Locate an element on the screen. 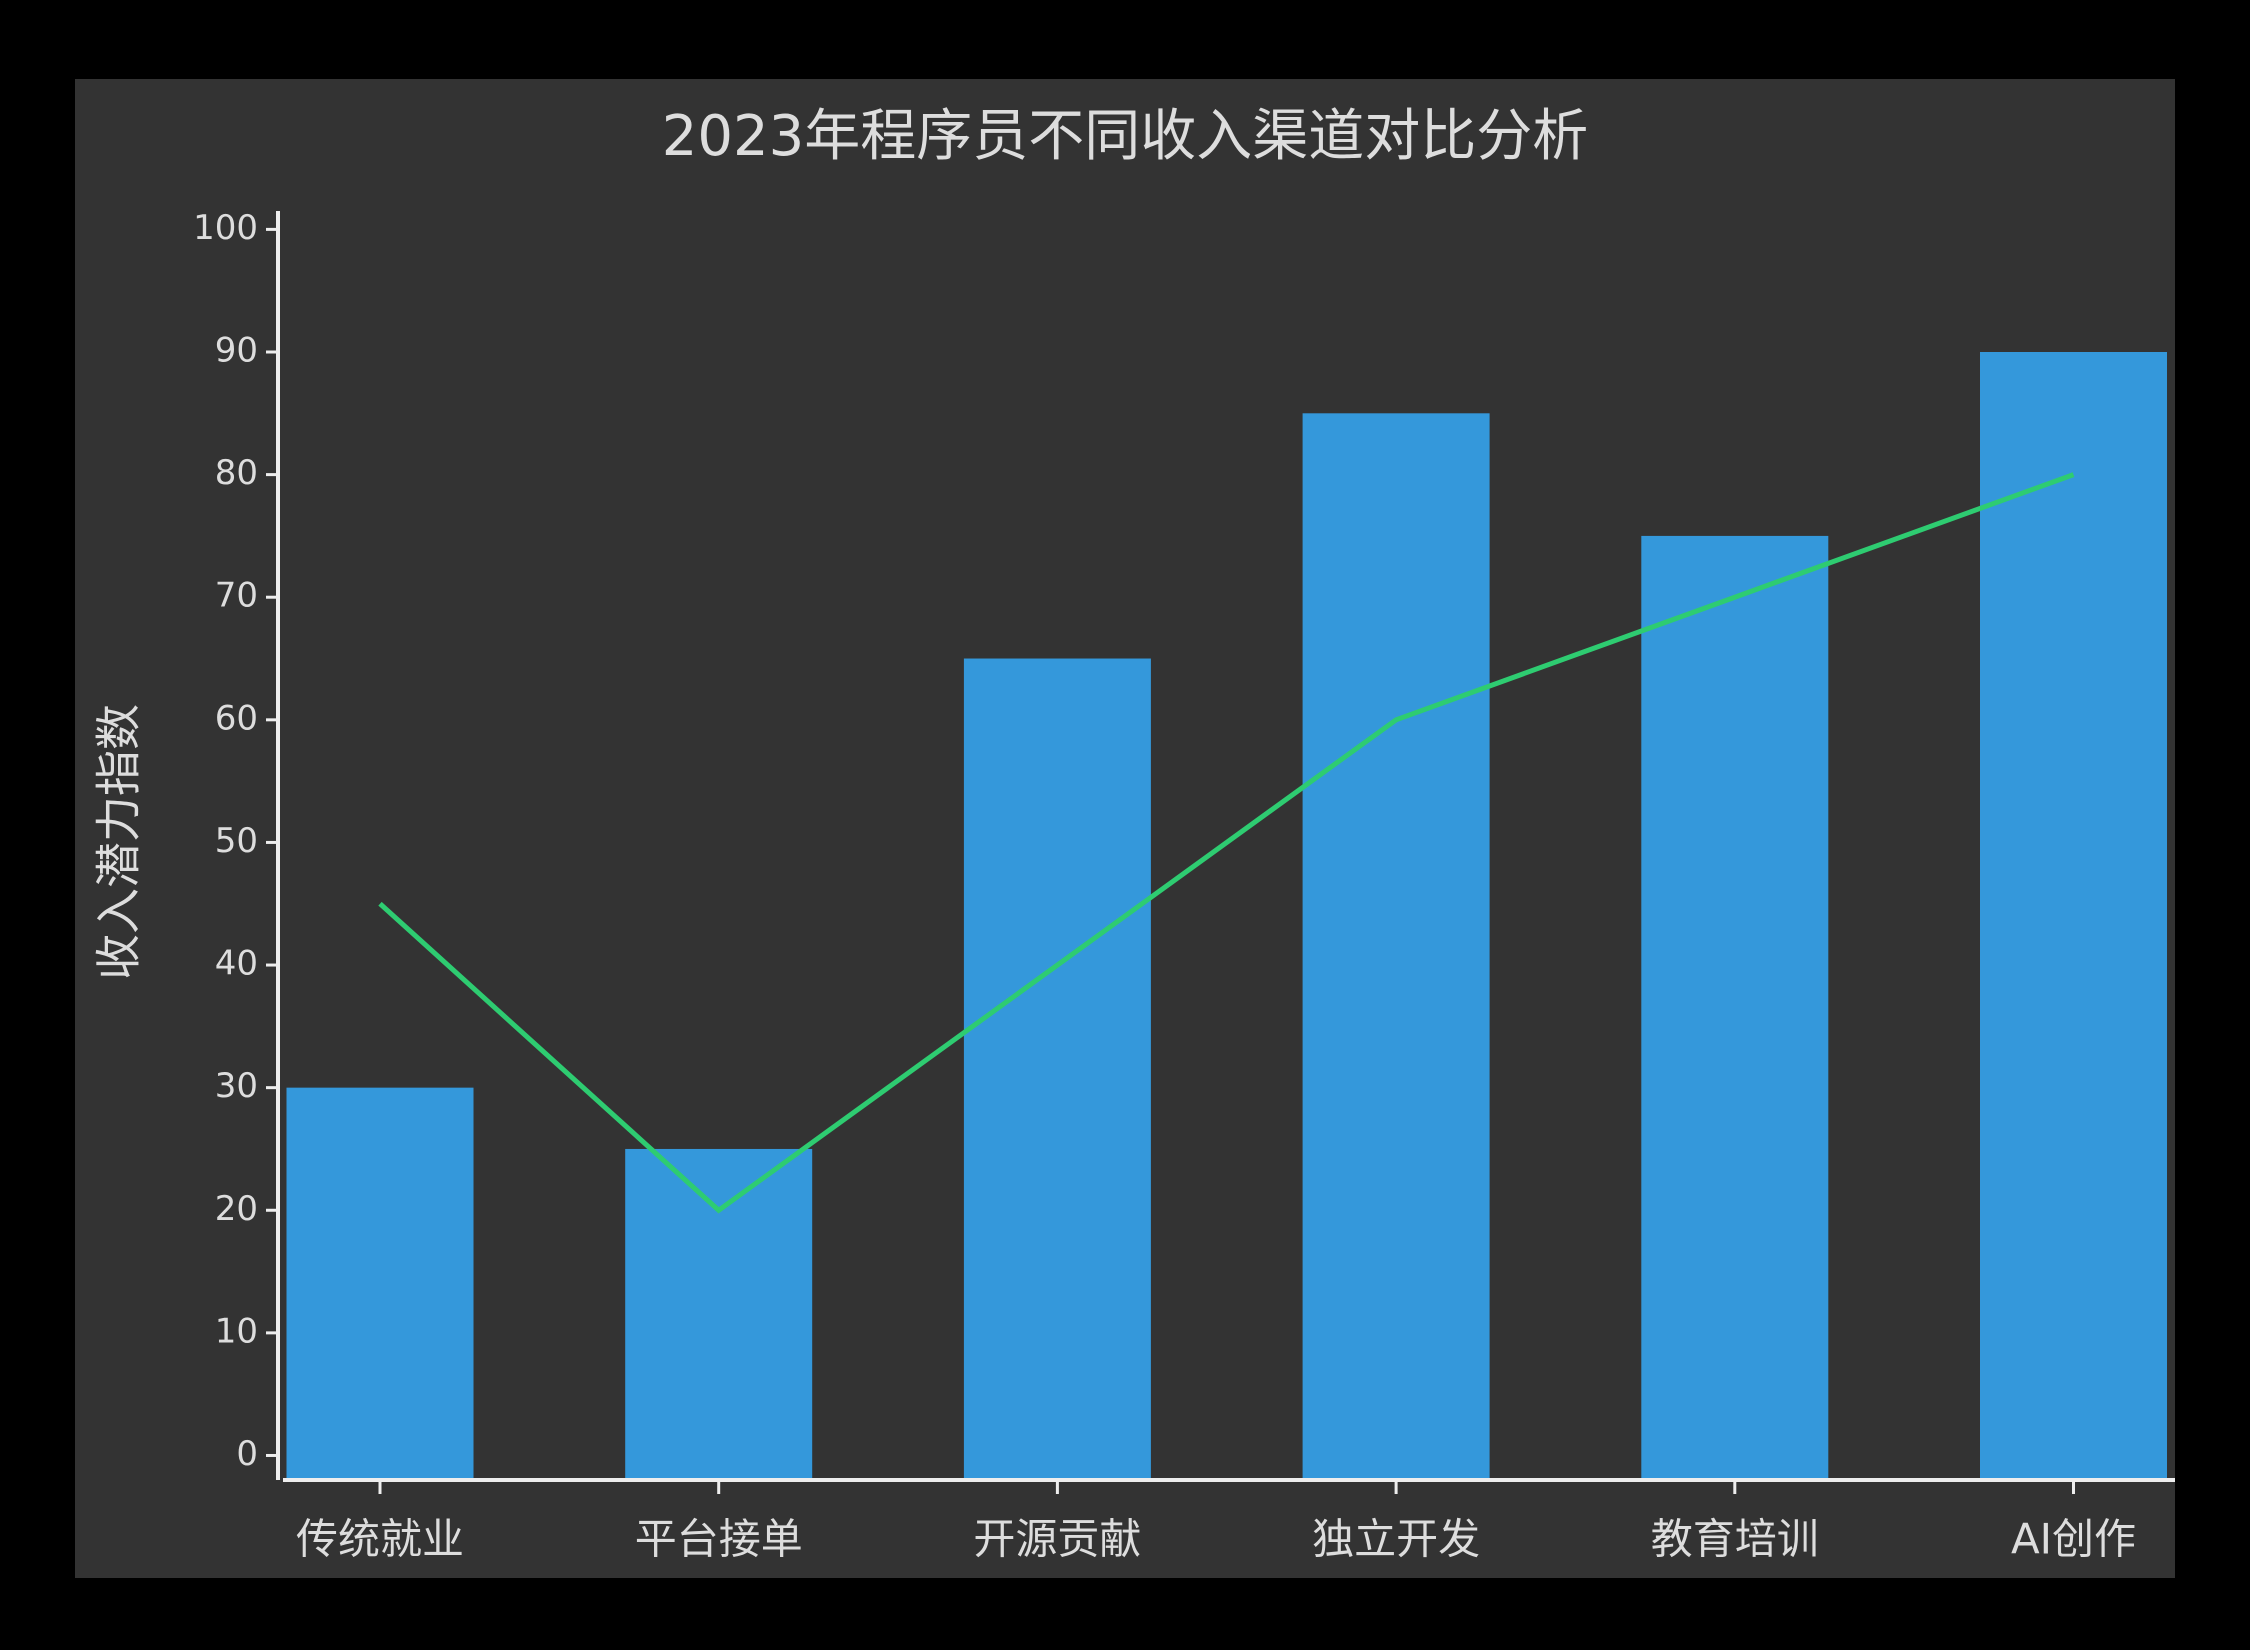  x-tick-label: 传统就业 is located at coordinates (380, 1539).